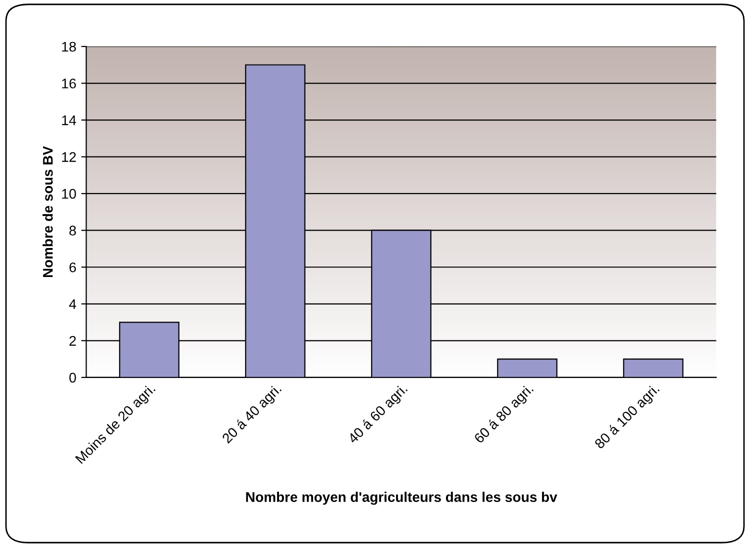 The height and width of the screenshot is (547, 750). Describe the element at coordinates (72, 304) in the screenshot. I see `y-tick-label: 4` at that location.